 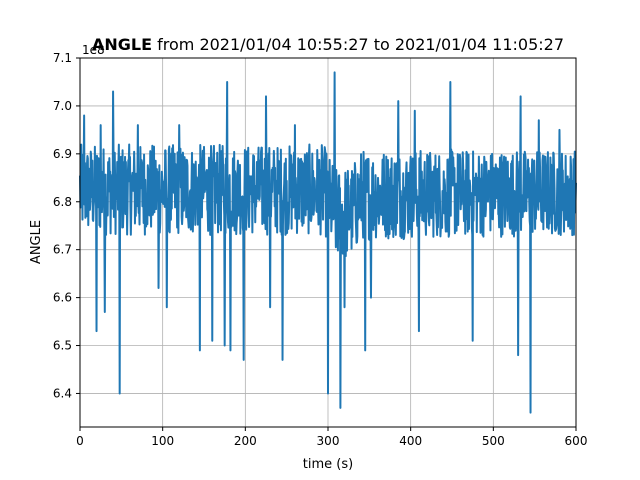 I want to click on x-tick-label: 200, so click(x=245, y=441).